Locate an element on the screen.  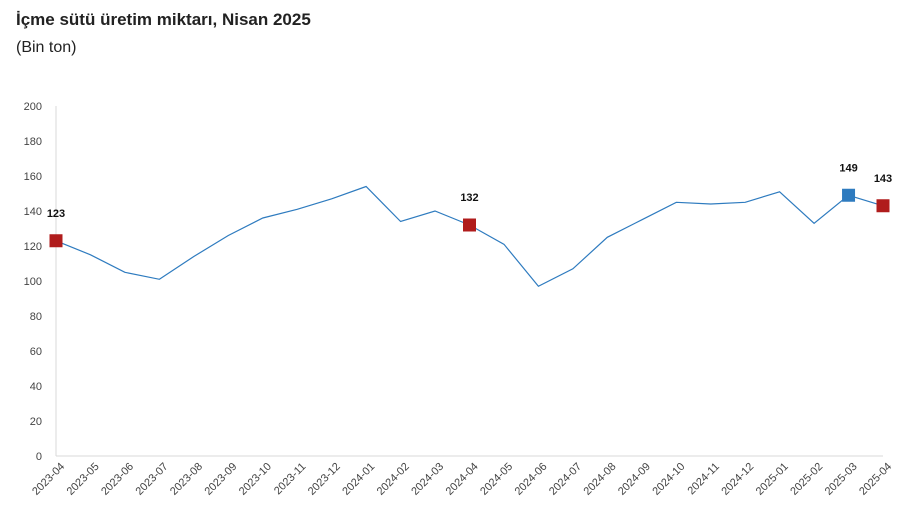
chart-subtitle: (Bin ton) is located at coordinates (46, 47).